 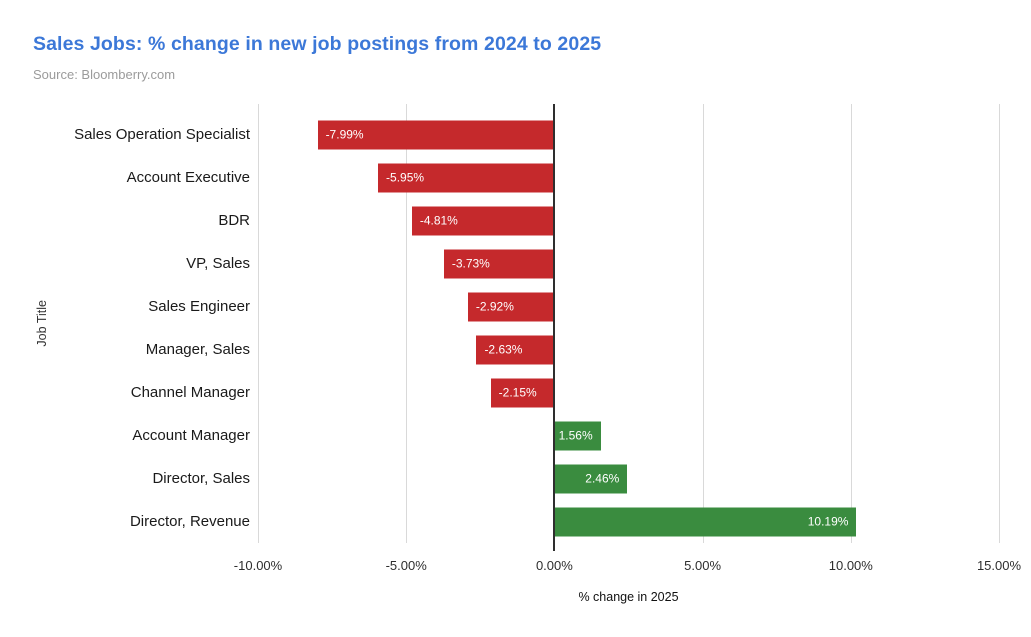 What do you see at coordinates (199, 306) in the screenshot?
I see `category-label: Sales Engineer` at bounding box center [199, 306].